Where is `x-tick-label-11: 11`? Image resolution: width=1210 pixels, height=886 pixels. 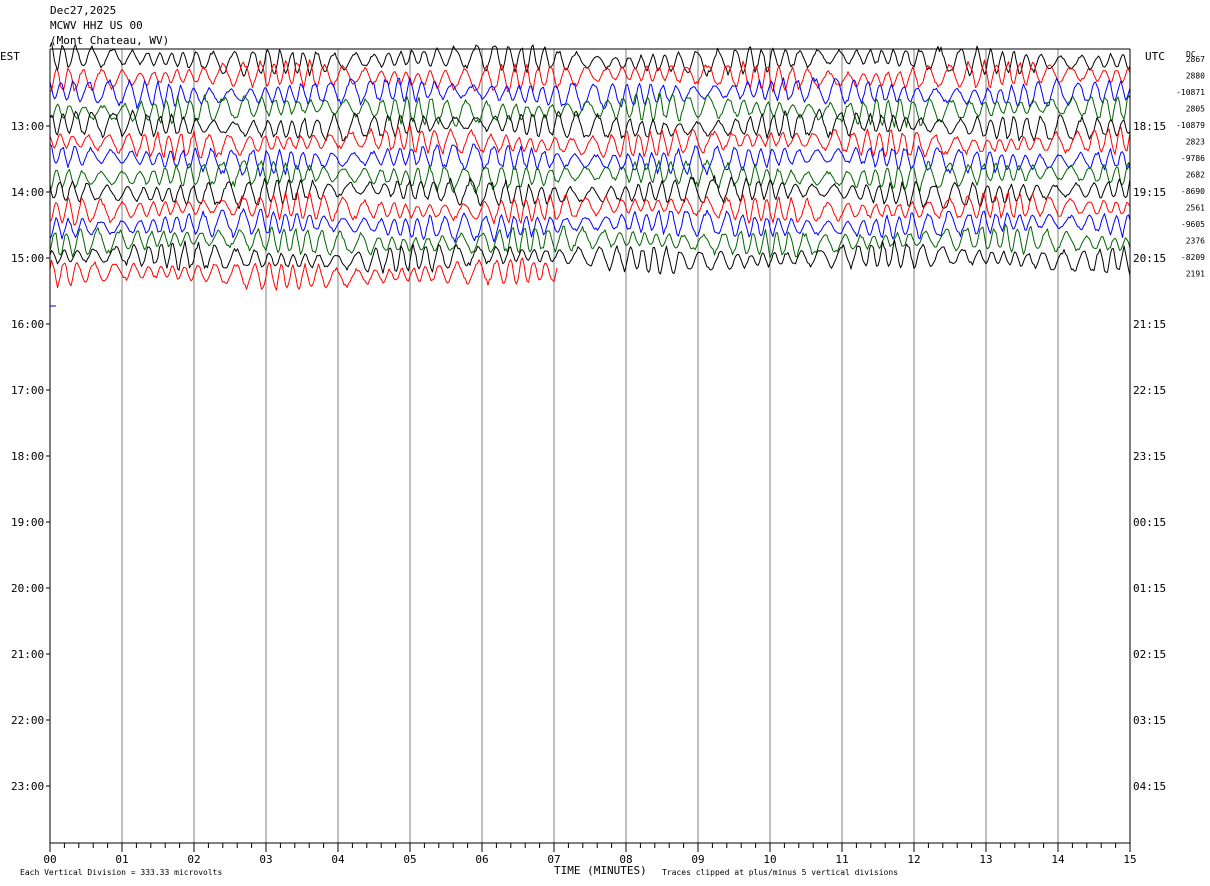 x-tick-label-11: 11 is located at coordinates (841, 859).